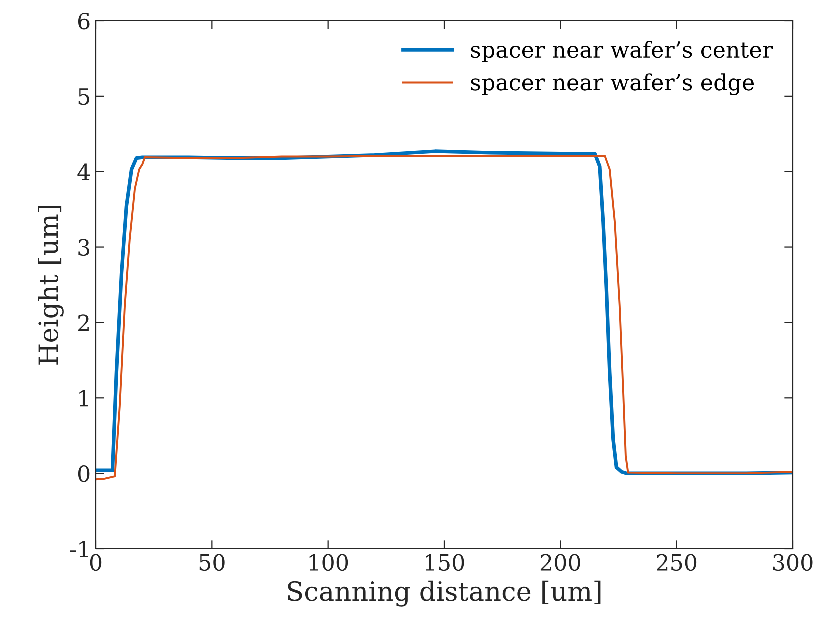  Describe the element at coordinates (612, 85) in the screenshot. I see `legend-label: spacer near wafer’s edge` at that location.